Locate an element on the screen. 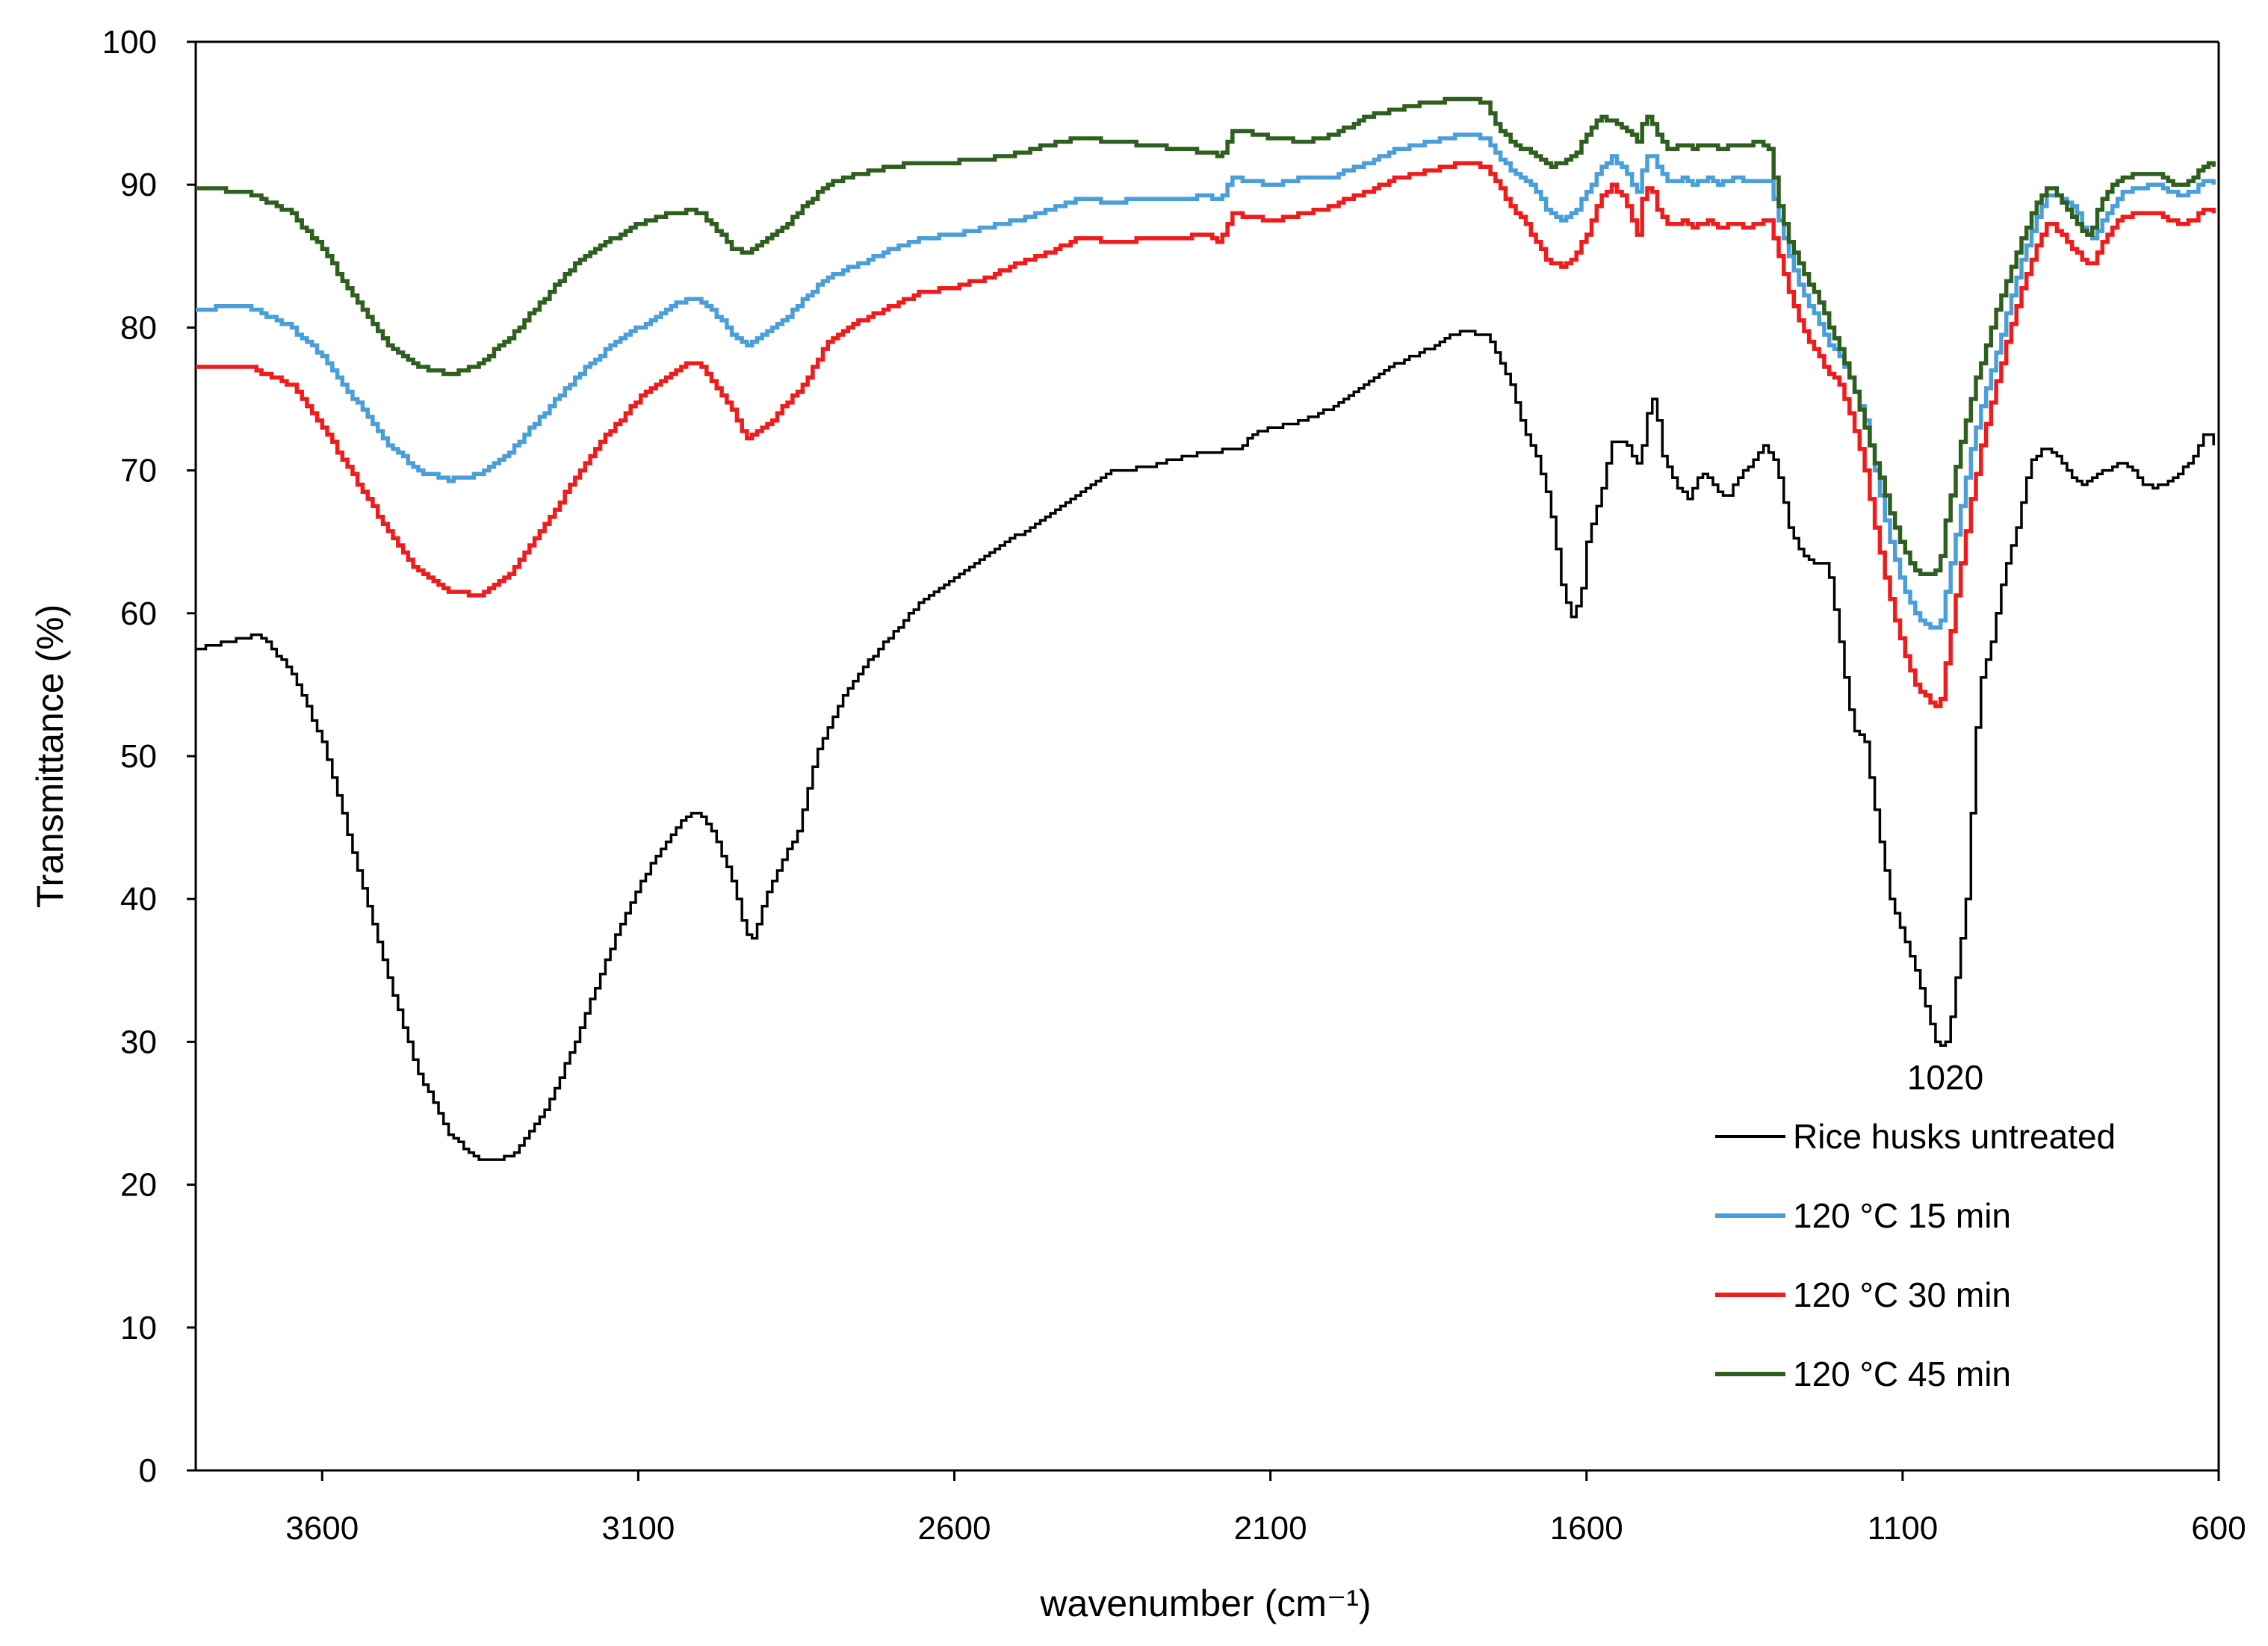 This screenshot has height=1646, width=2268. x-tick-label: 1600 is located at coordinates (1586, 1528).